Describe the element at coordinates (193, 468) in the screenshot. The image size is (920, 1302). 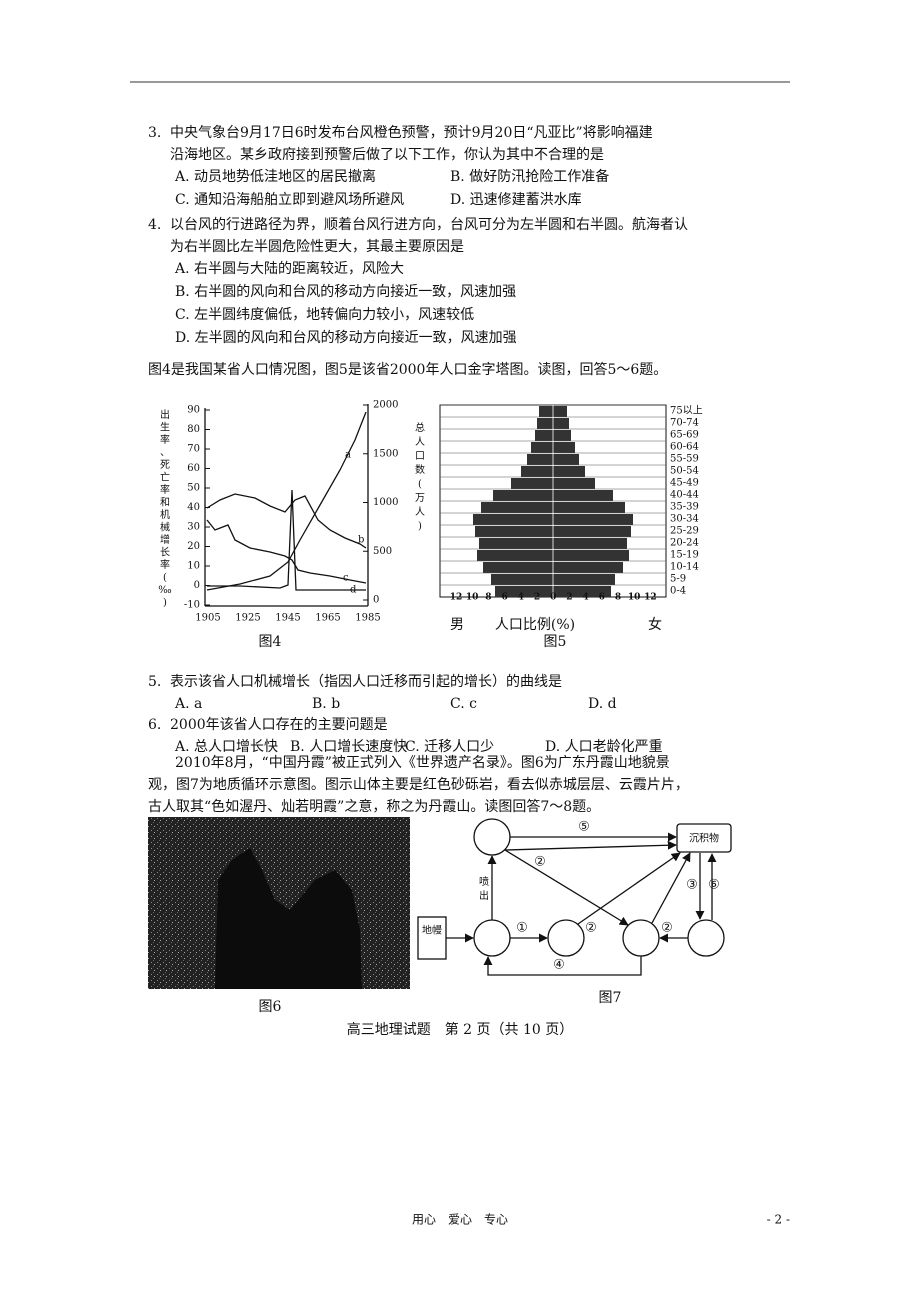
I see `y-tick-label: 60` at that location.